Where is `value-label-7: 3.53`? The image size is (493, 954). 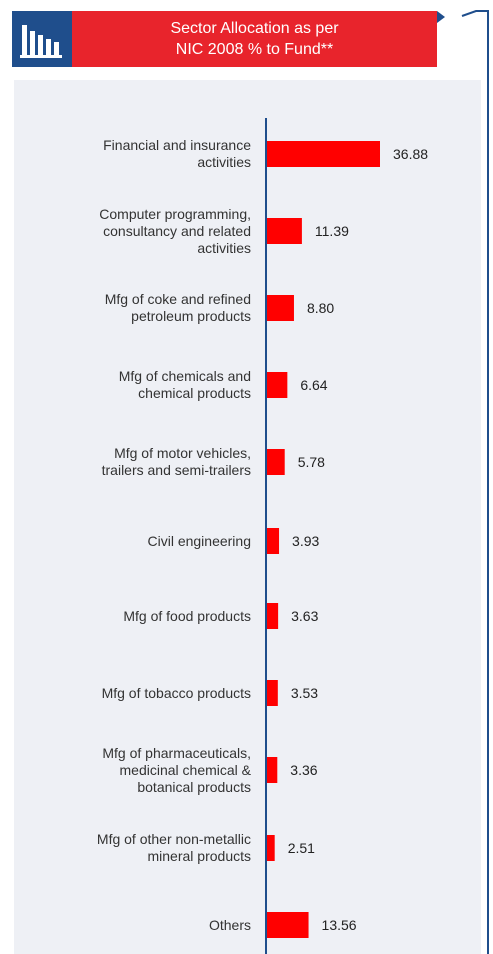
value-label-7: 3.53 is located at coordinates (304, 693).